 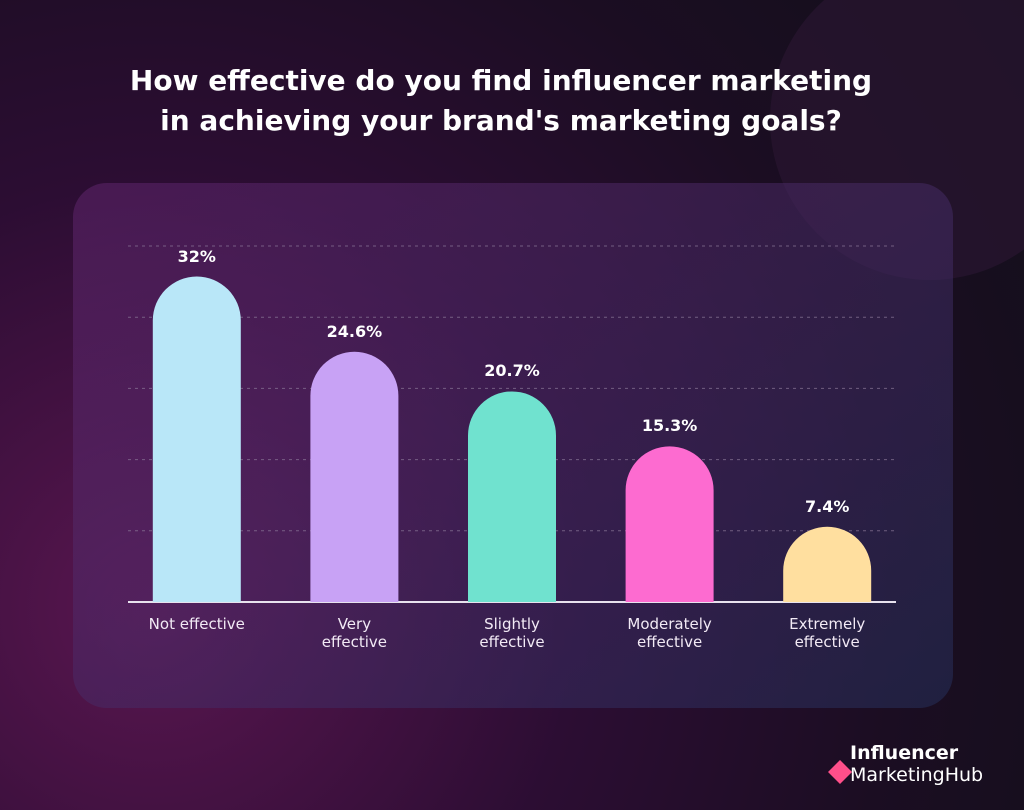 What do you see at coordinates (669, 426) in the screenshot?
I see `value-label: 15.3%` at bounding box center [669, 426].